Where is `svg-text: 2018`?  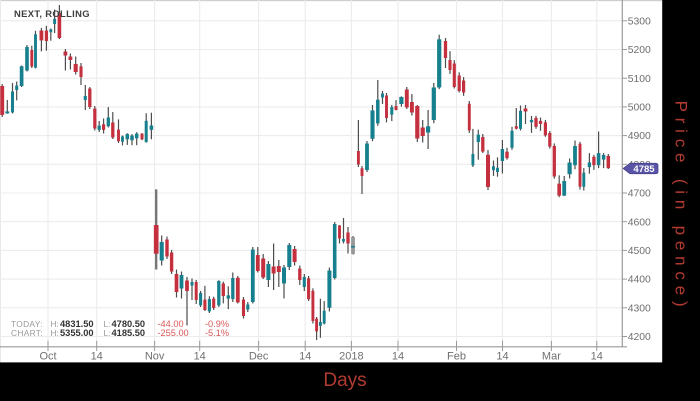 svg-text: 2018 is located at coordinates (351, 357).